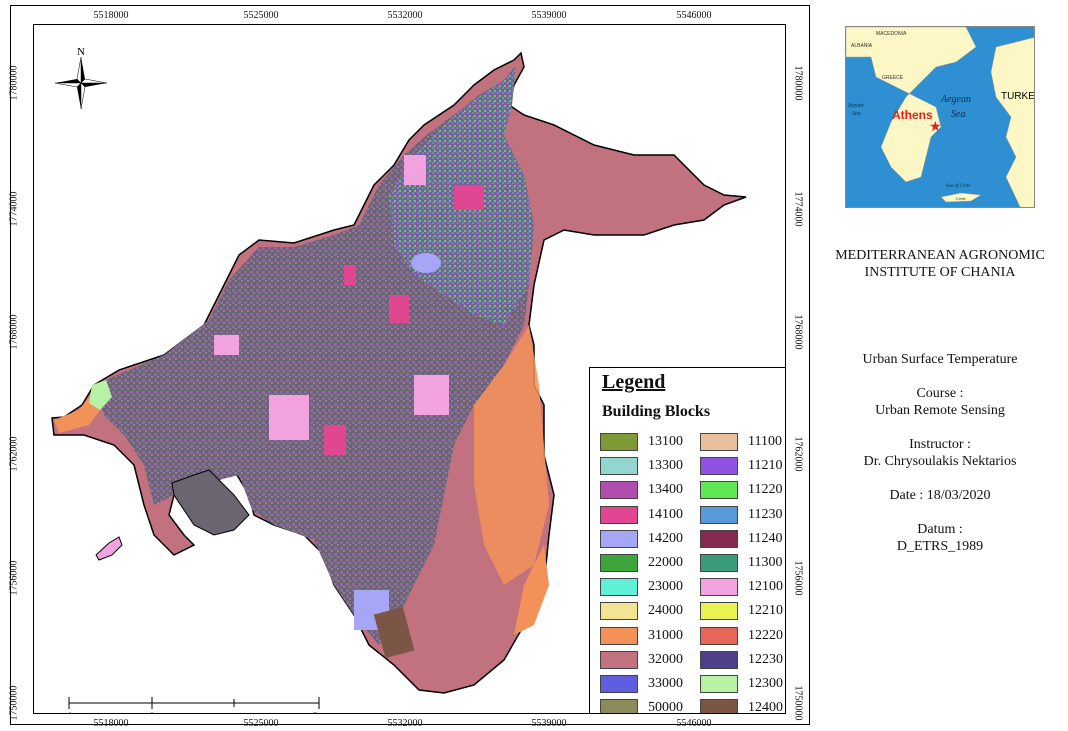 This screenshot has width=1068, height=731. What do you see at coordinates (741, 466) in the screenshot?
I see `legend-item-11210: 11210` at bounding box center [741, 466].